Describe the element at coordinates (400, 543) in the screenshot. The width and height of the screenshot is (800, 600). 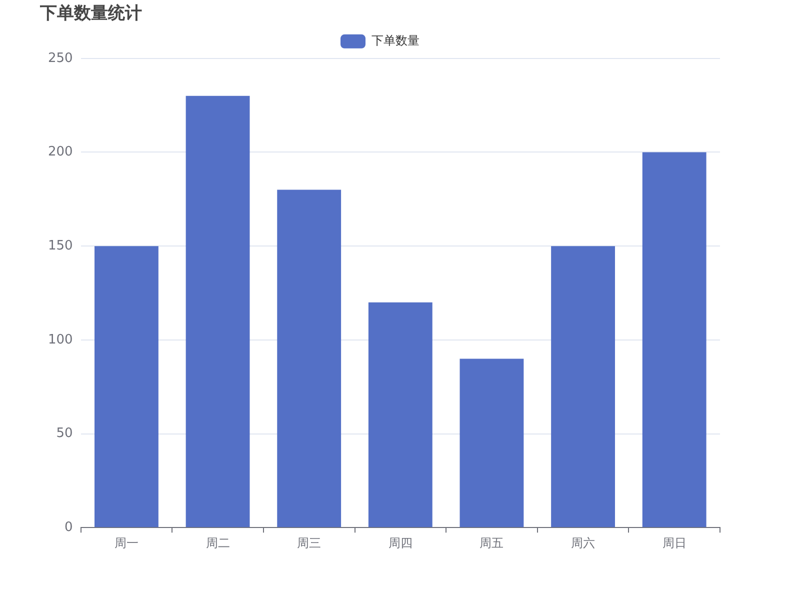
I see `x-tick-label: 周四` at that location.